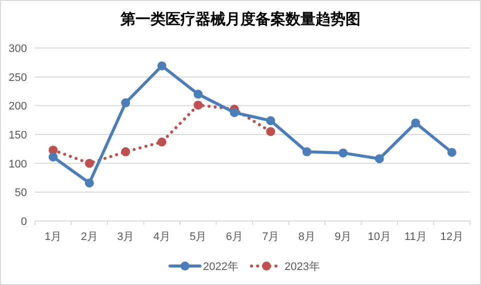 This screenshot has height=285, width=481. What do you see at coordinates (379, 237) in the screenshot?
I see `x-tick-label: 10月` at bounding box center [379, 237].